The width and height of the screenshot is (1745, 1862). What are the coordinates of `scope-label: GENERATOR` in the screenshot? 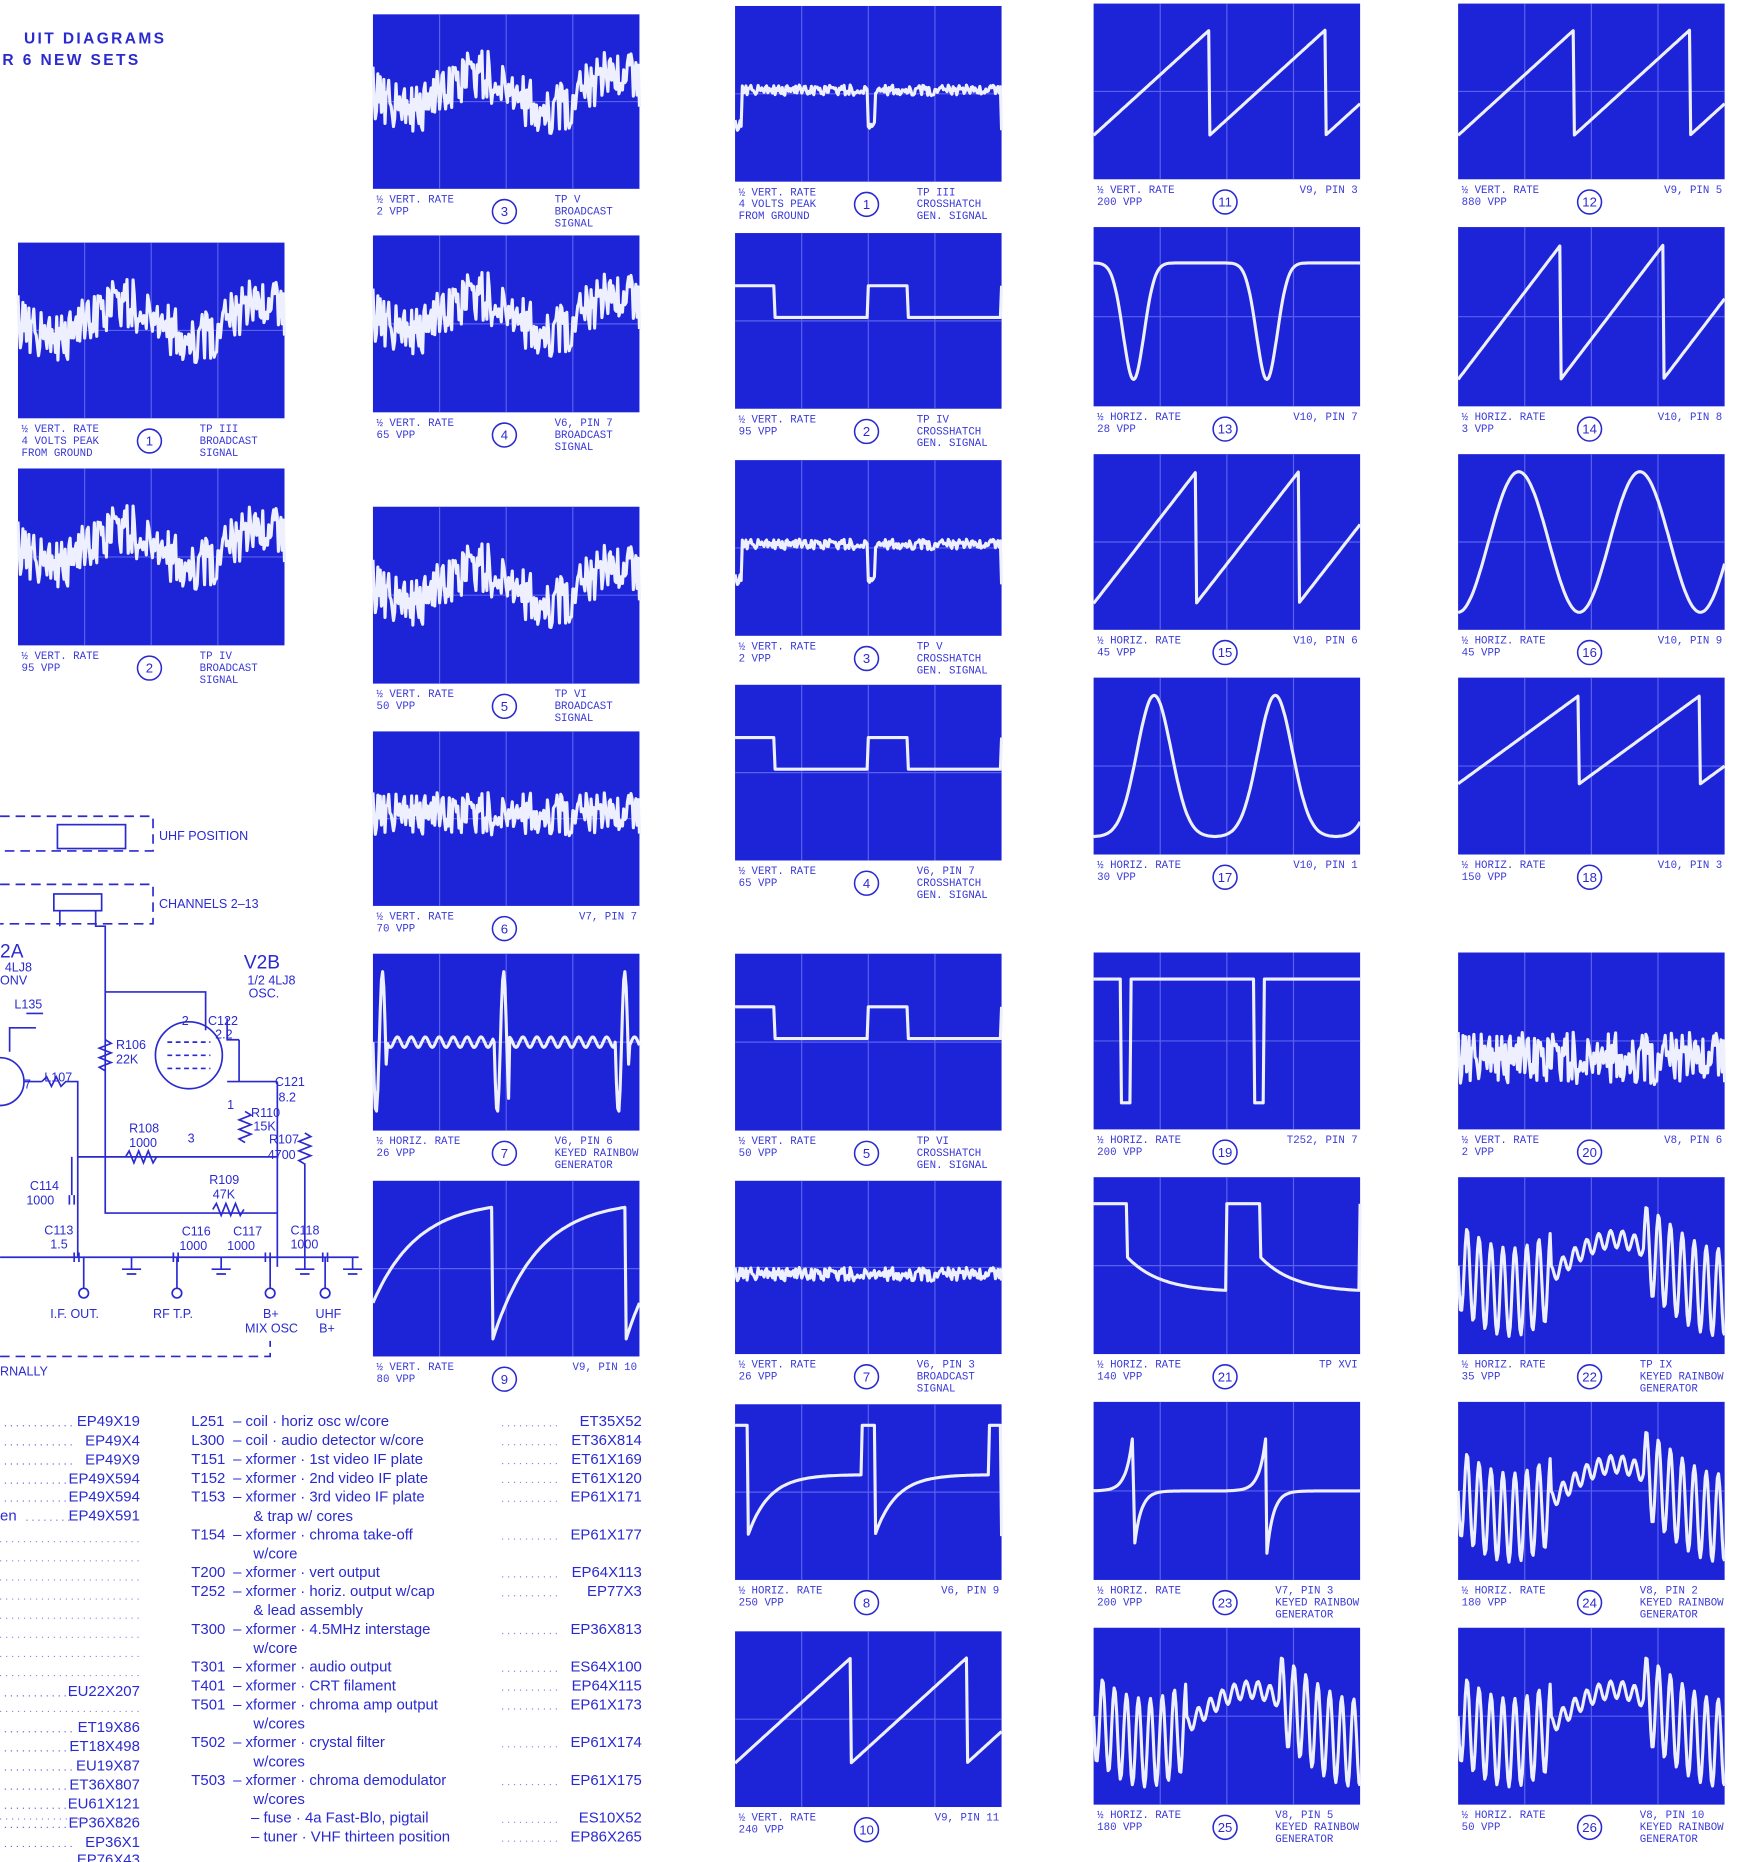 It's located at (1669, 1390).